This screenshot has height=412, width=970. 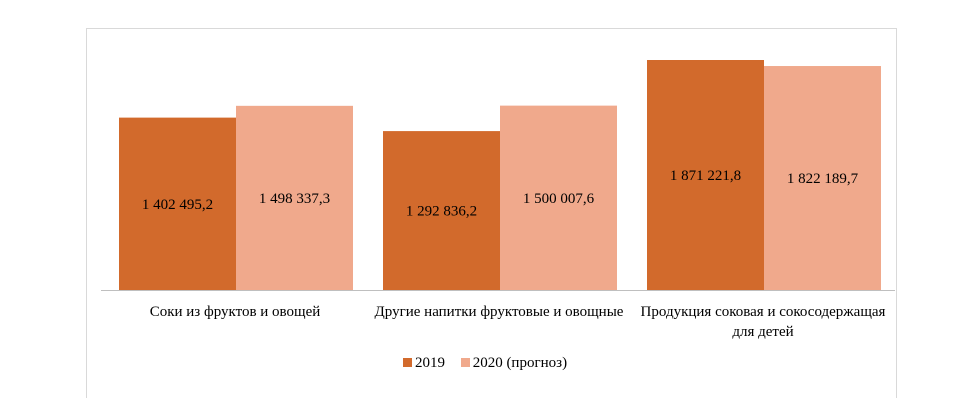 I want to click on legend-label-2020-forecast: 2020 (прогноз), so click(x=520, y=363).